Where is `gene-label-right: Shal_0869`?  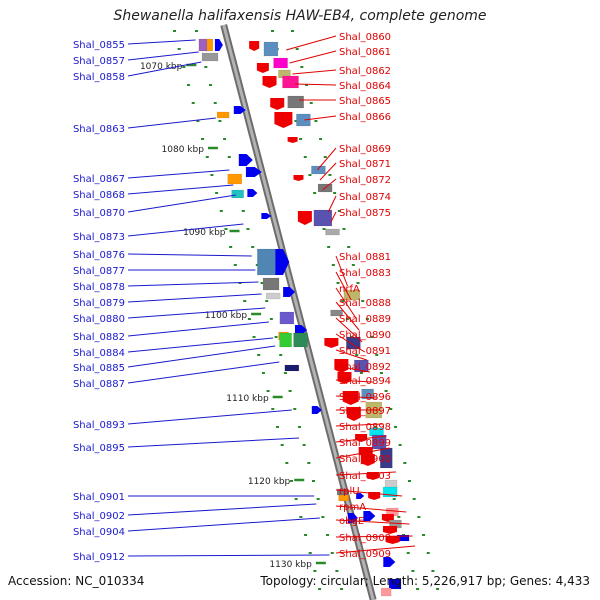 gene-label-right: Shal_0869 is located at coordinates (365, 149).